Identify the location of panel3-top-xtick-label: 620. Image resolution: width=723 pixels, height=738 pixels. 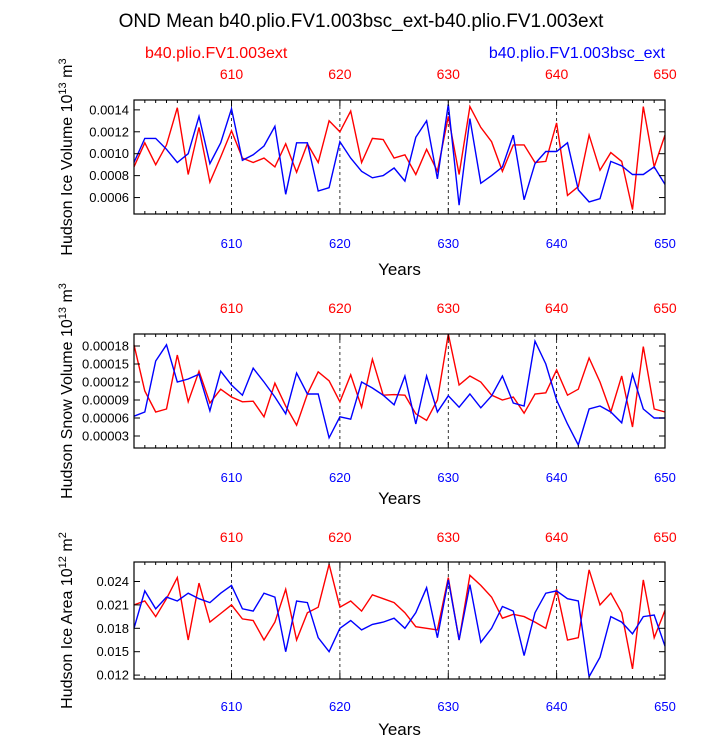
(340, 537).